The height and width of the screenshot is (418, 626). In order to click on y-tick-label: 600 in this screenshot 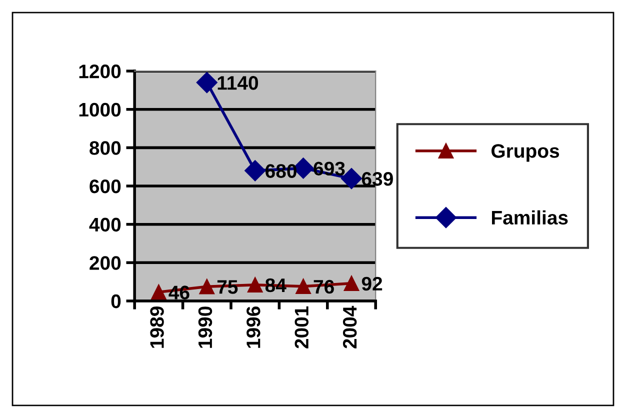, I will do `click(105, 186)`.